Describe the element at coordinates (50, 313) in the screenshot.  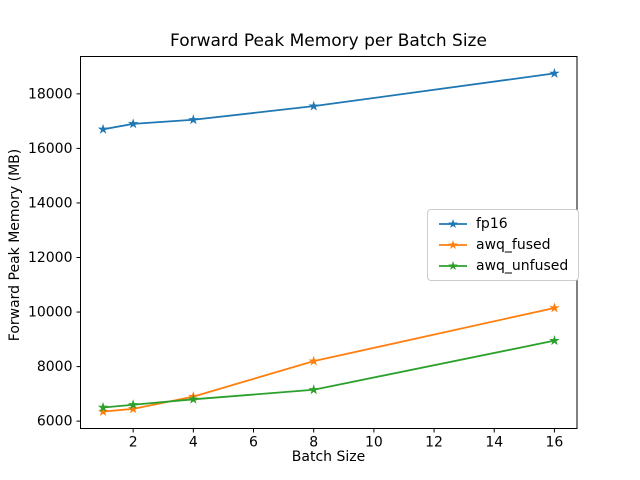
I see `y-tick-label: 10000` at that location.